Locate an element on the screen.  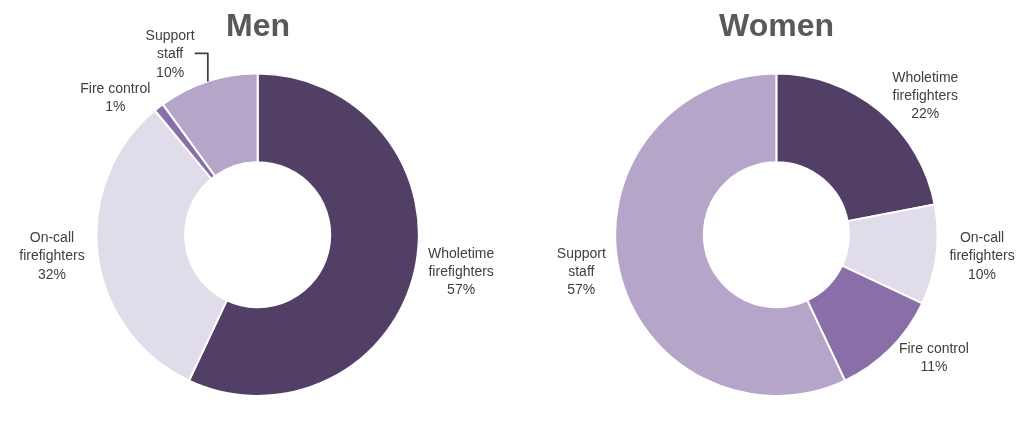
chart-title: Women is located at coordinates (776, 25).